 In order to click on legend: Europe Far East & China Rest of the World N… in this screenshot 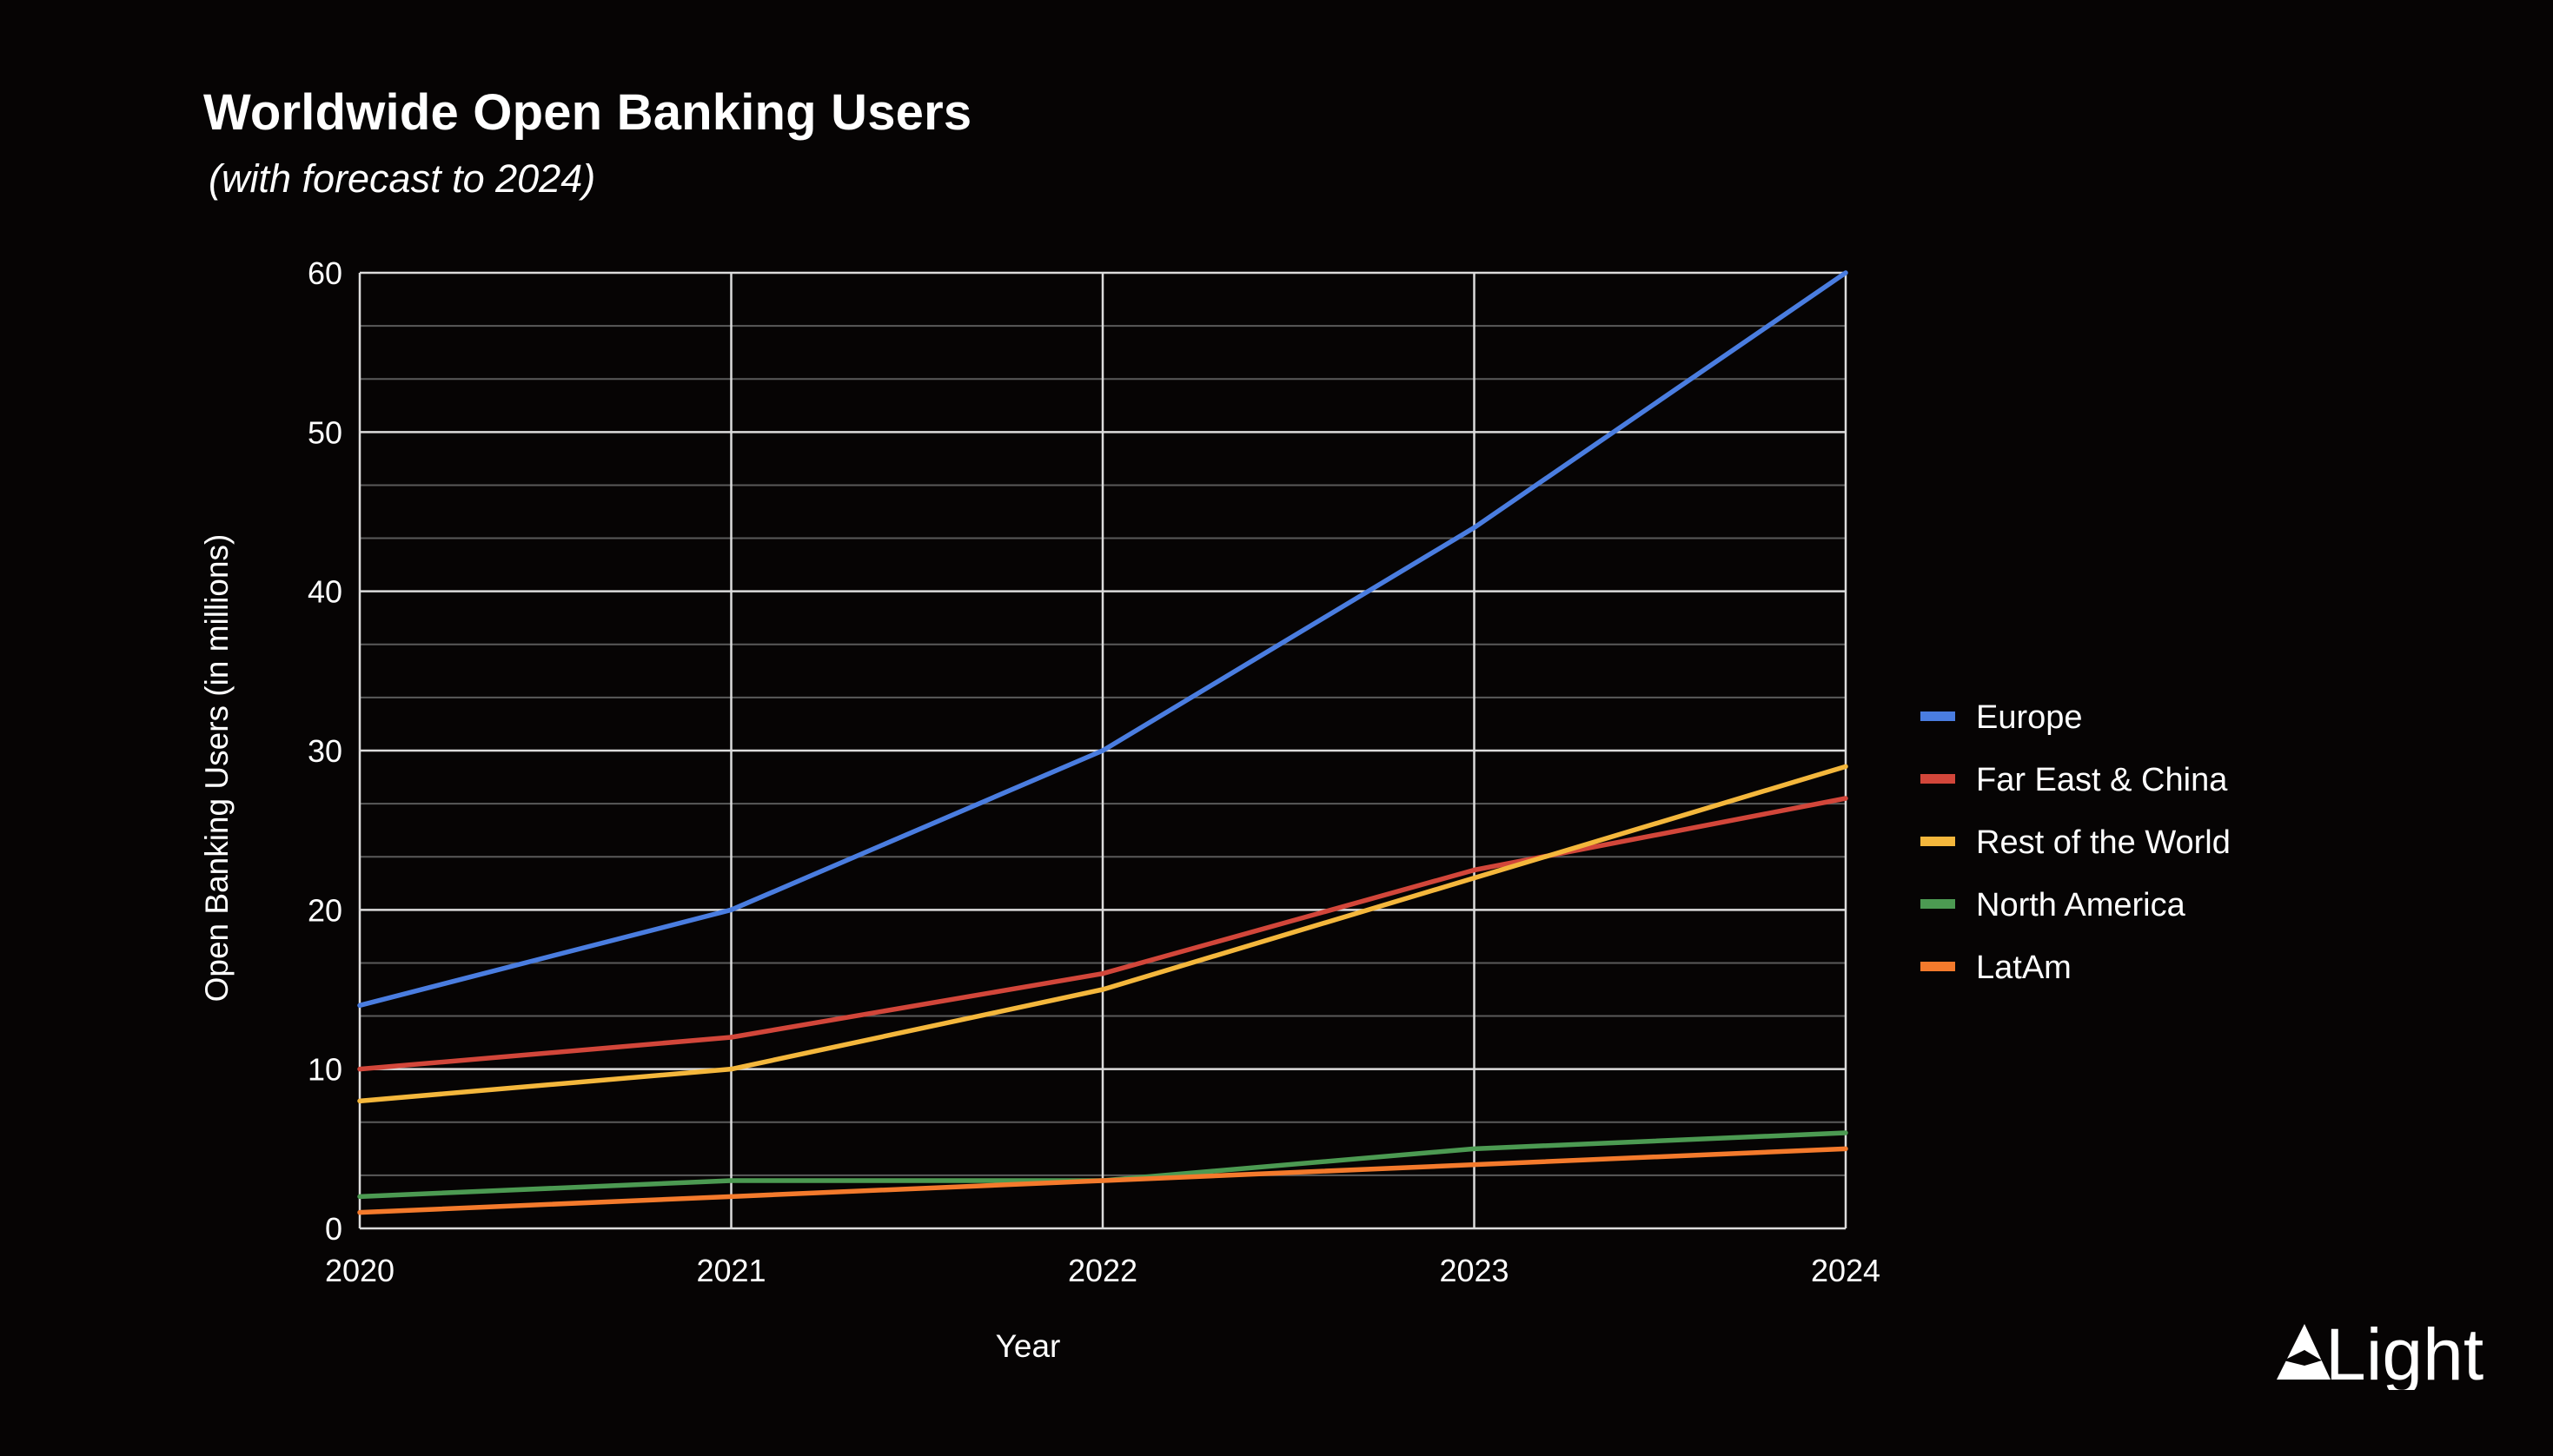, I will do `click(2075, 842)`.